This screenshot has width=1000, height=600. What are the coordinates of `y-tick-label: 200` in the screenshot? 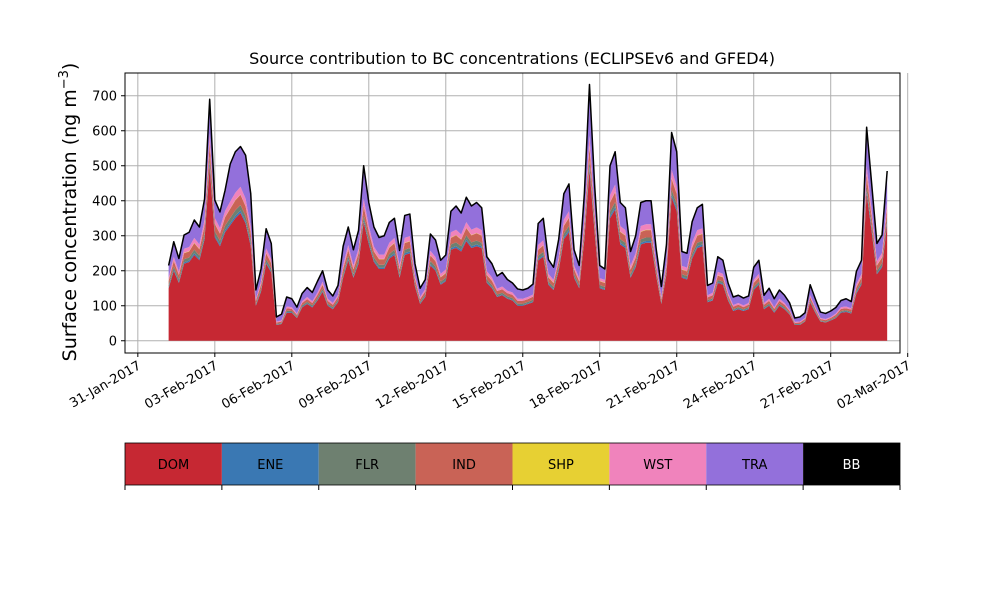 It's located at (104, 271).